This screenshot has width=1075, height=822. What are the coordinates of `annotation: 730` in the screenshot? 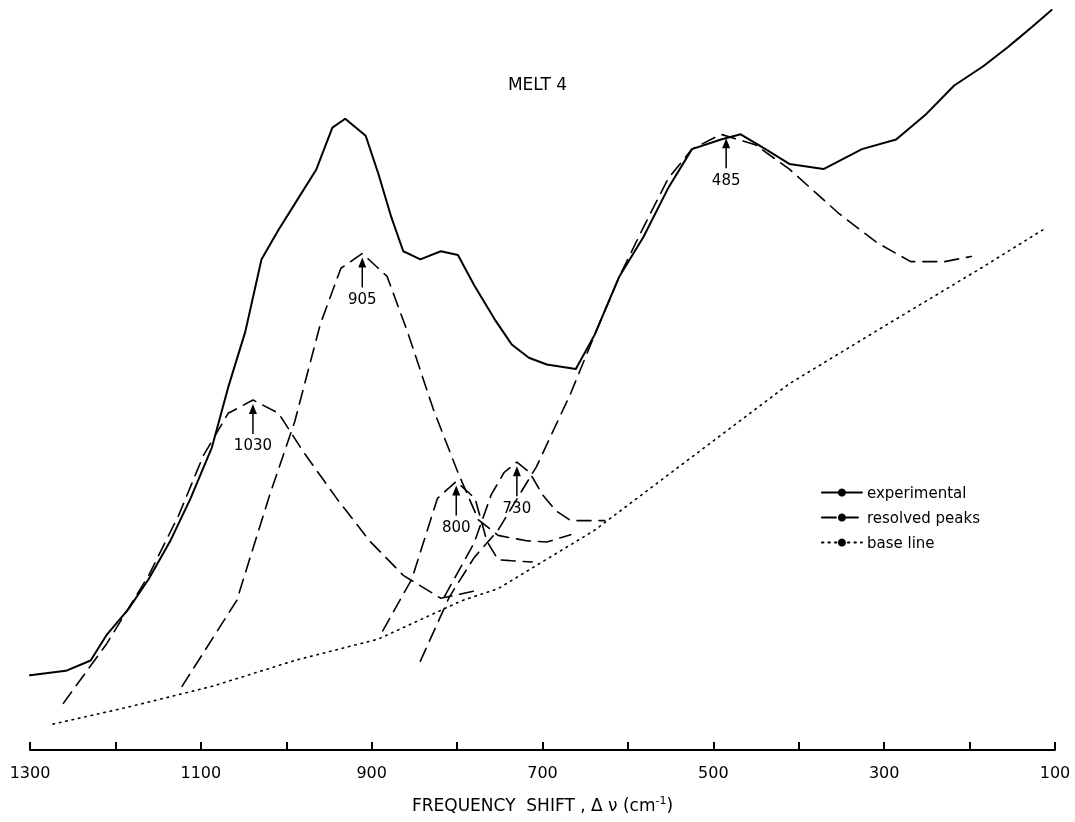 It's located at (517, 507).